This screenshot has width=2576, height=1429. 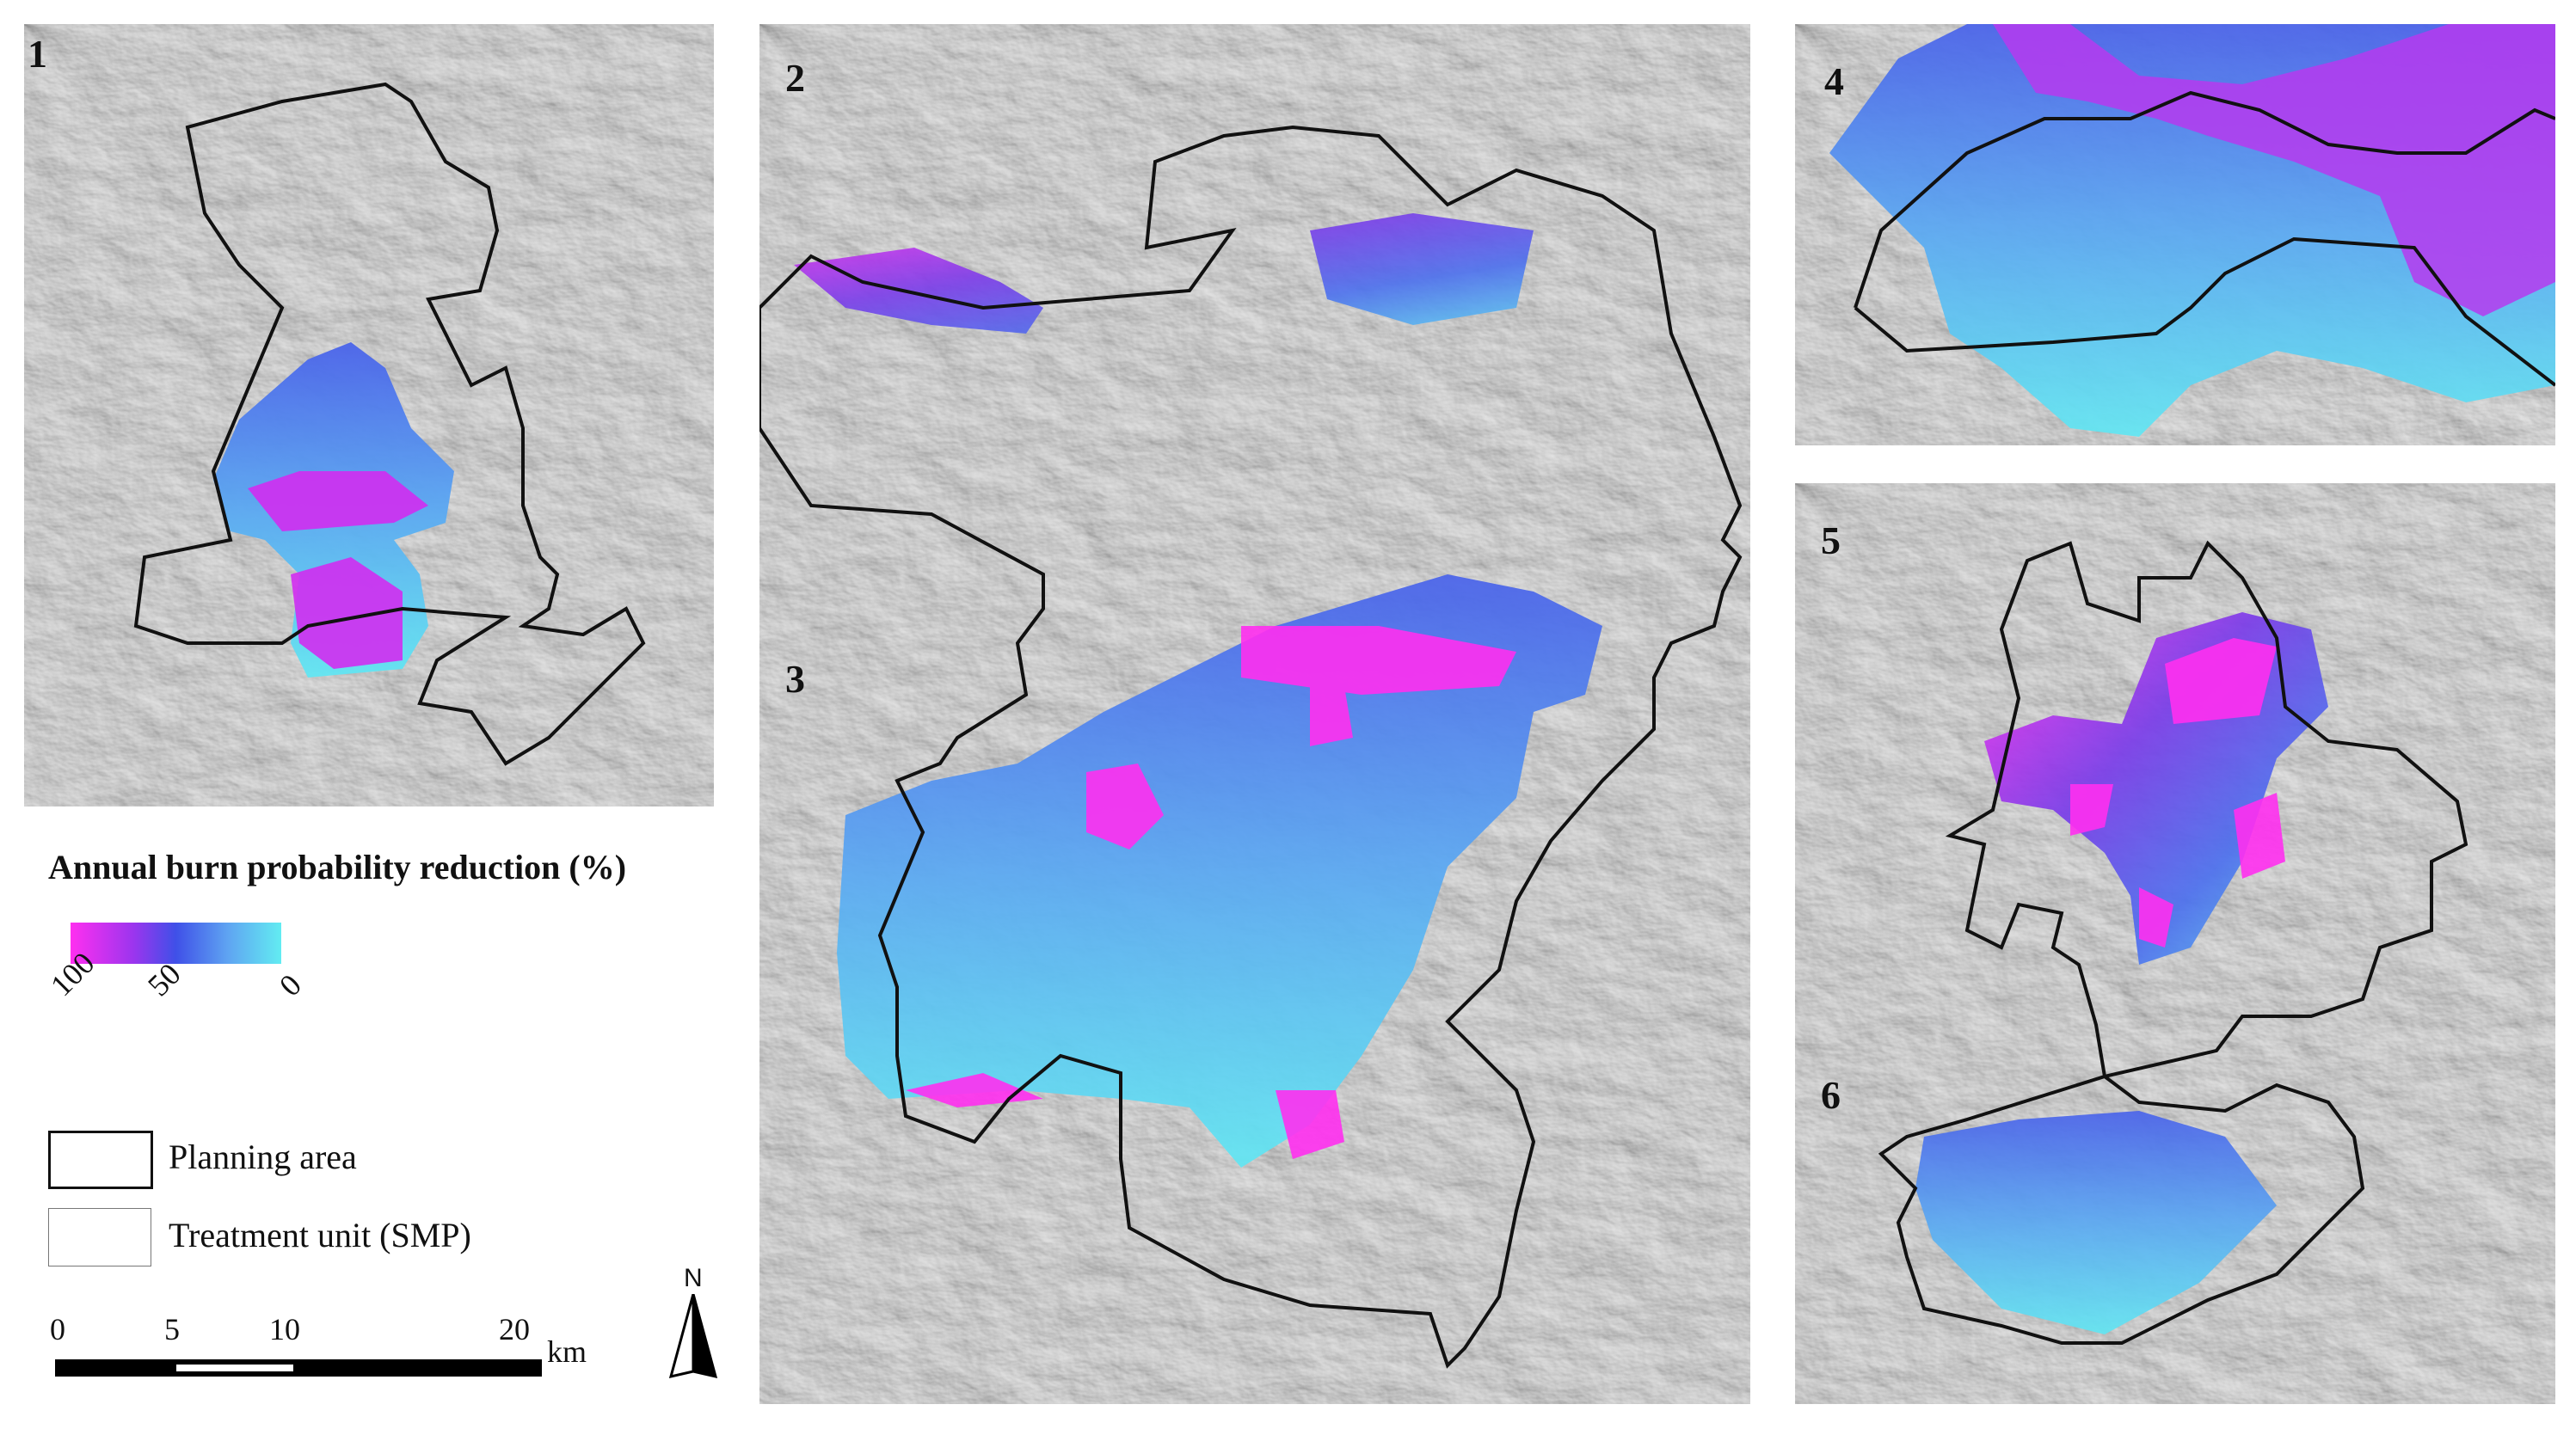 What do you see at coordinates (234, 1368) in the screenshot?
I see `scale-bar-white-segment` at bounding box center [234, 1368].